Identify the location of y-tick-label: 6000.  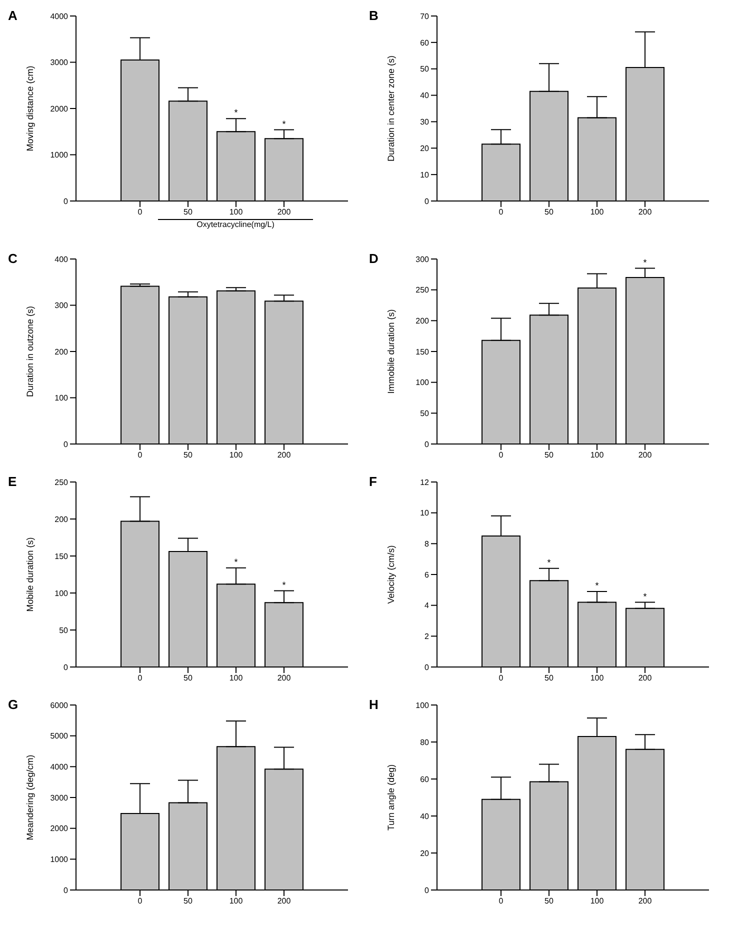
(59, 705).